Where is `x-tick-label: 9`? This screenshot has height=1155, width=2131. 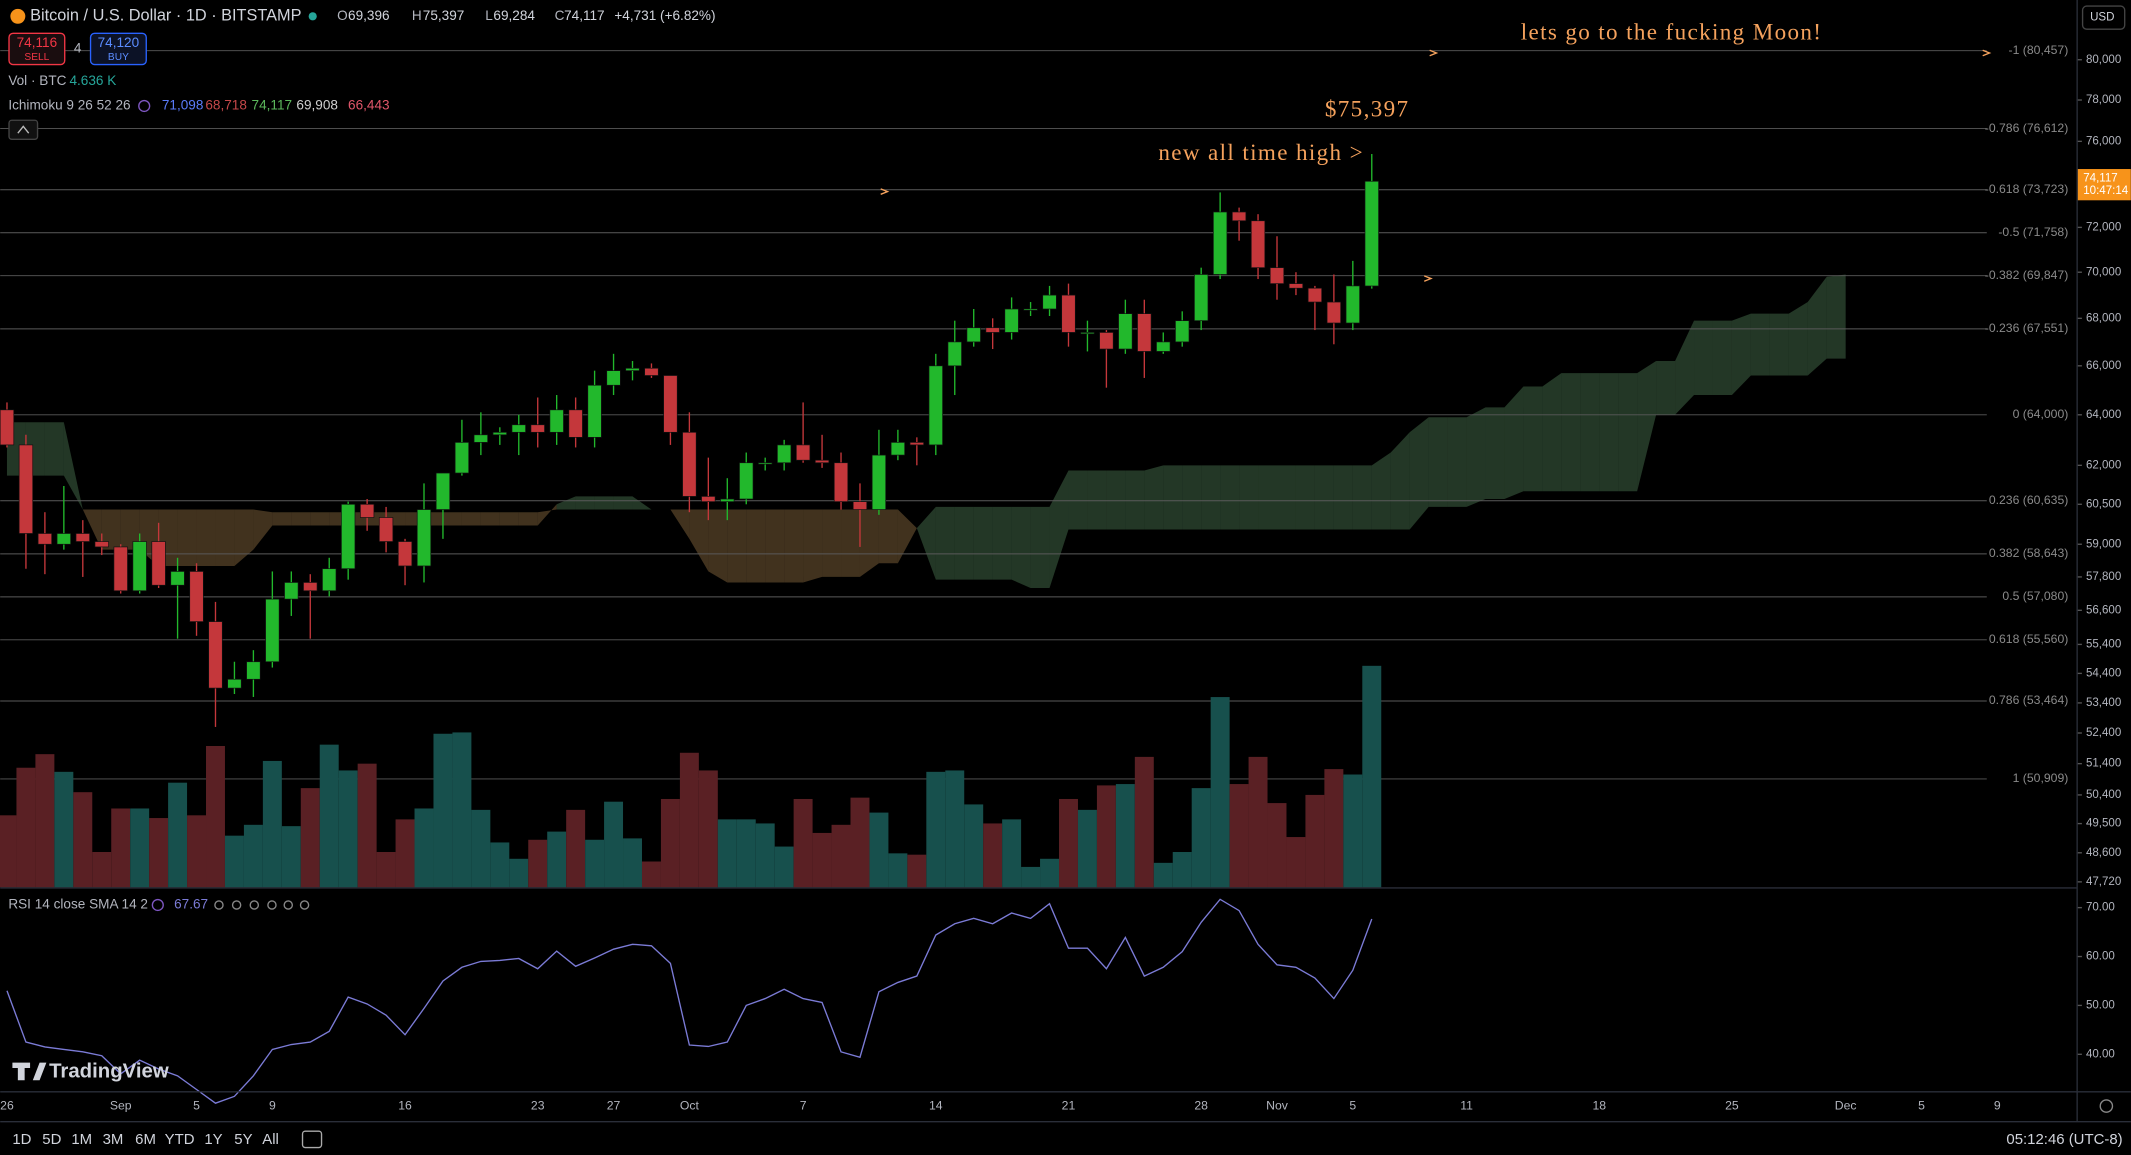
x-tick-label: 9 is located at coordinates (272, 1105).